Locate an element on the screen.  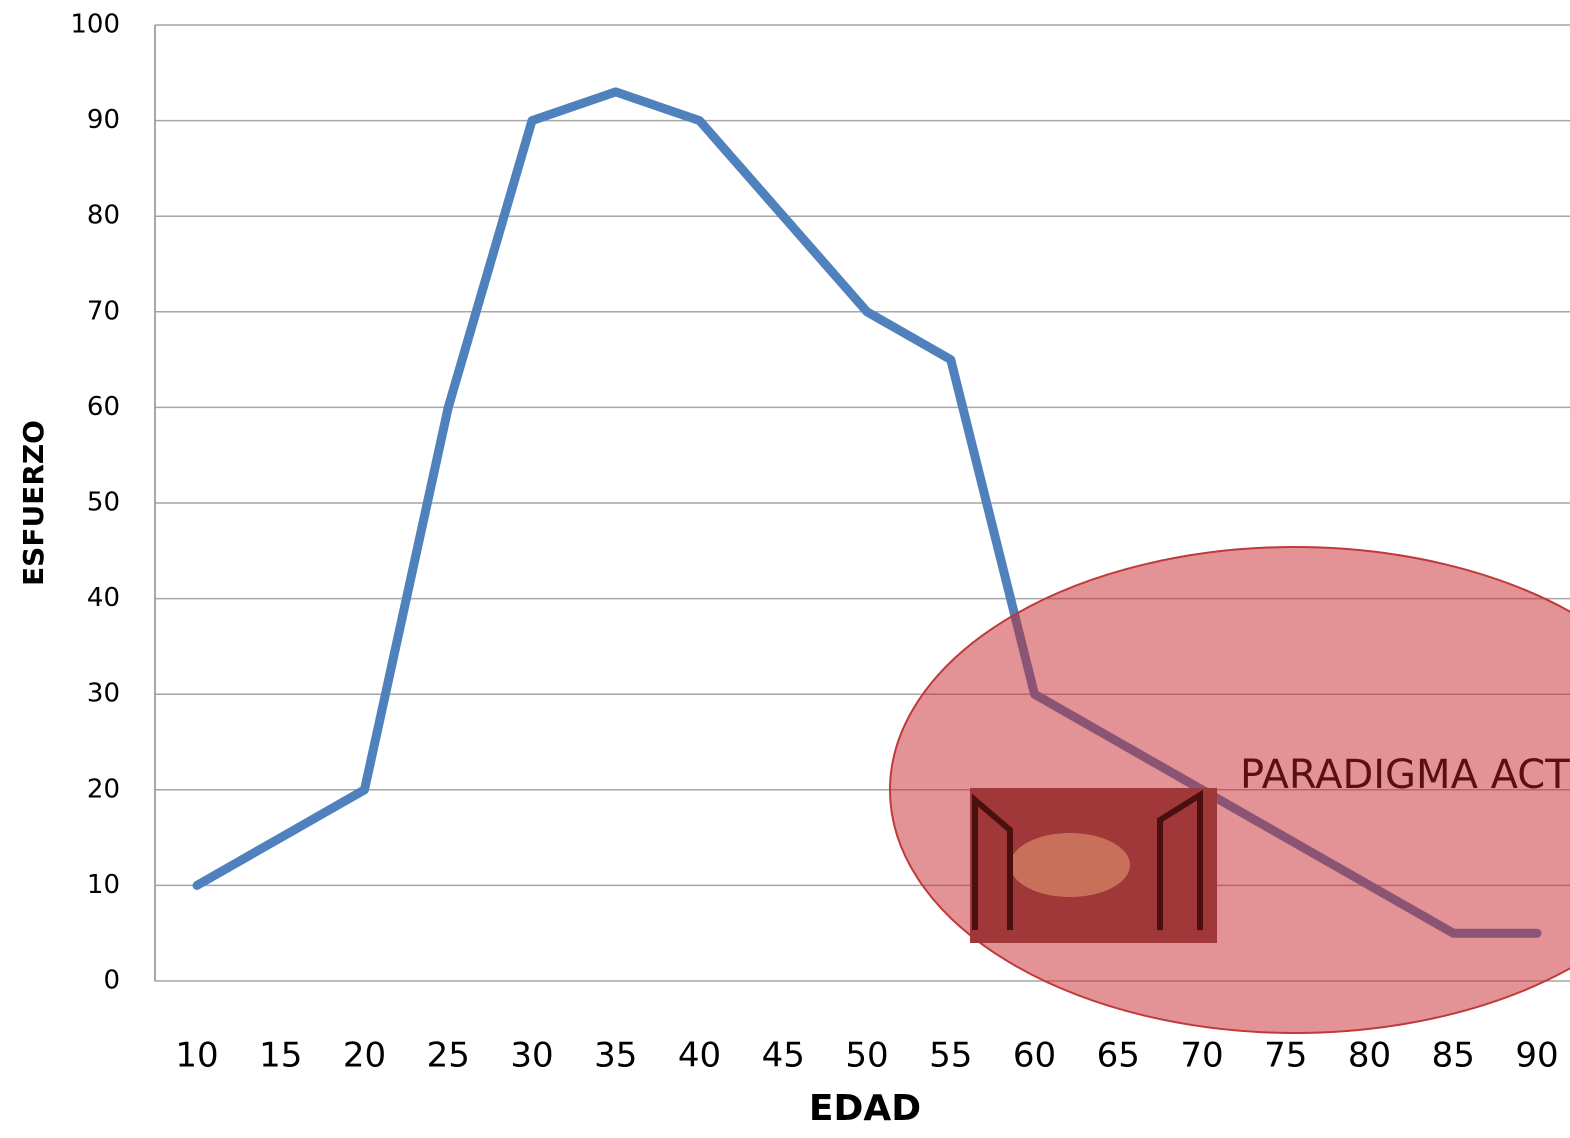
x-tick-label: 85 is located at coordinates (1453, 1056).